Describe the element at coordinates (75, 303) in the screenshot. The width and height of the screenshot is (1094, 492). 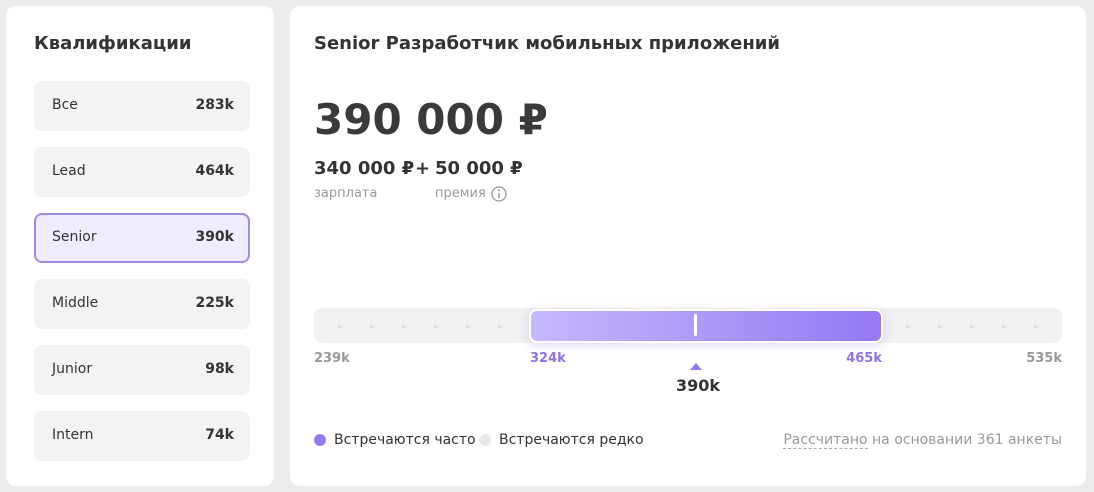
I see `item-label: Middle` at that location.